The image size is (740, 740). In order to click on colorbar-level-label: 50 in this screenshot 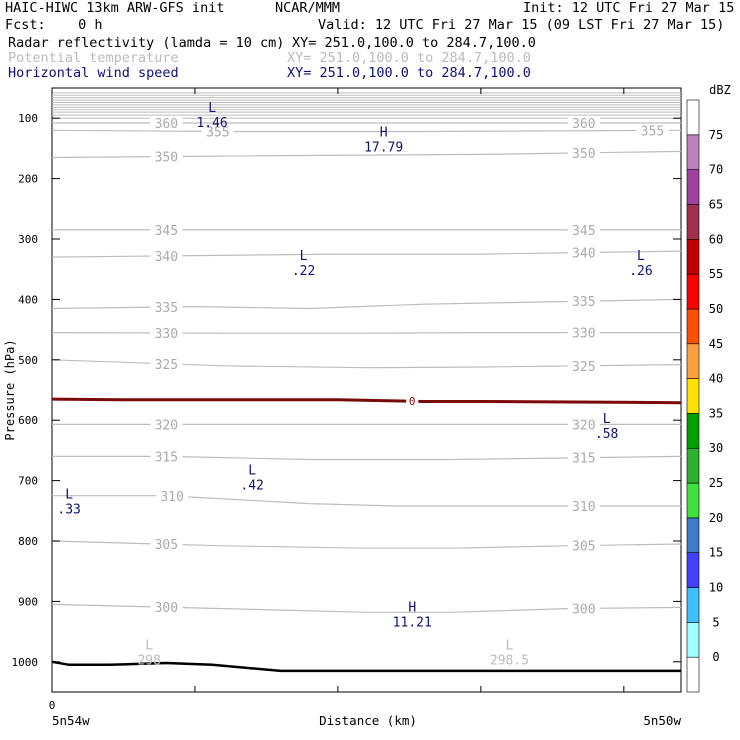, I will do `click(716, 309)`.